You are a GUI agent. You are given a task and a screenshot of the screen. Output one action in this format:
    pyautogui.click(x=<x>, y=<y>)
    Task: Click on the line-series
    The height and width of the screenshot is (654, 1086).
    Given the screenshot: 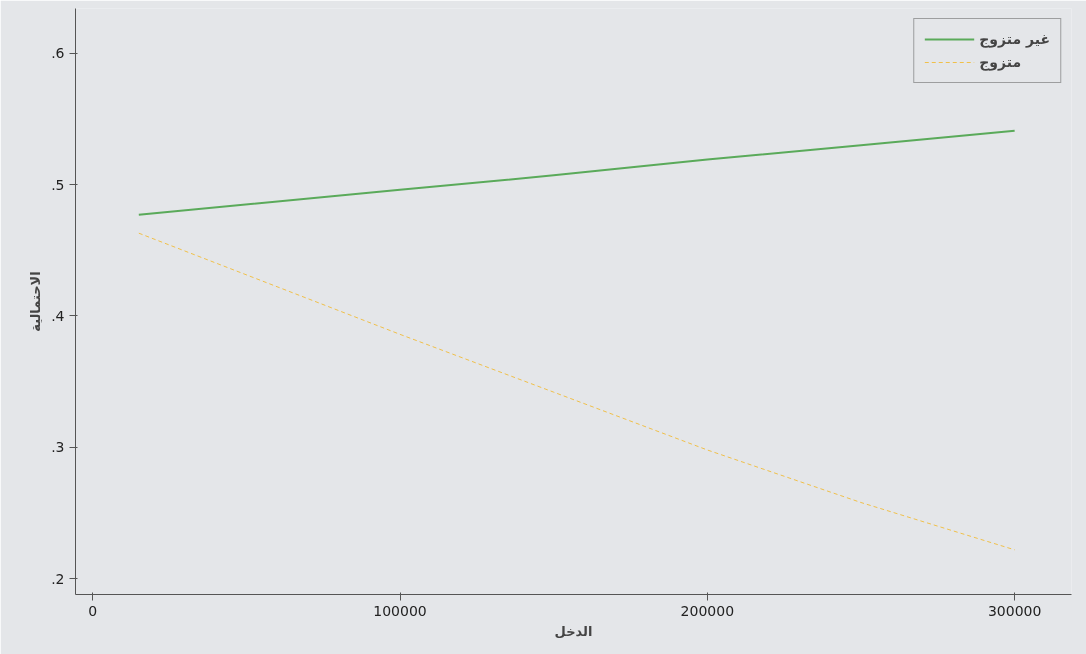 What is the action you would take?
    pyautogui.click(x=576, y=172)
    